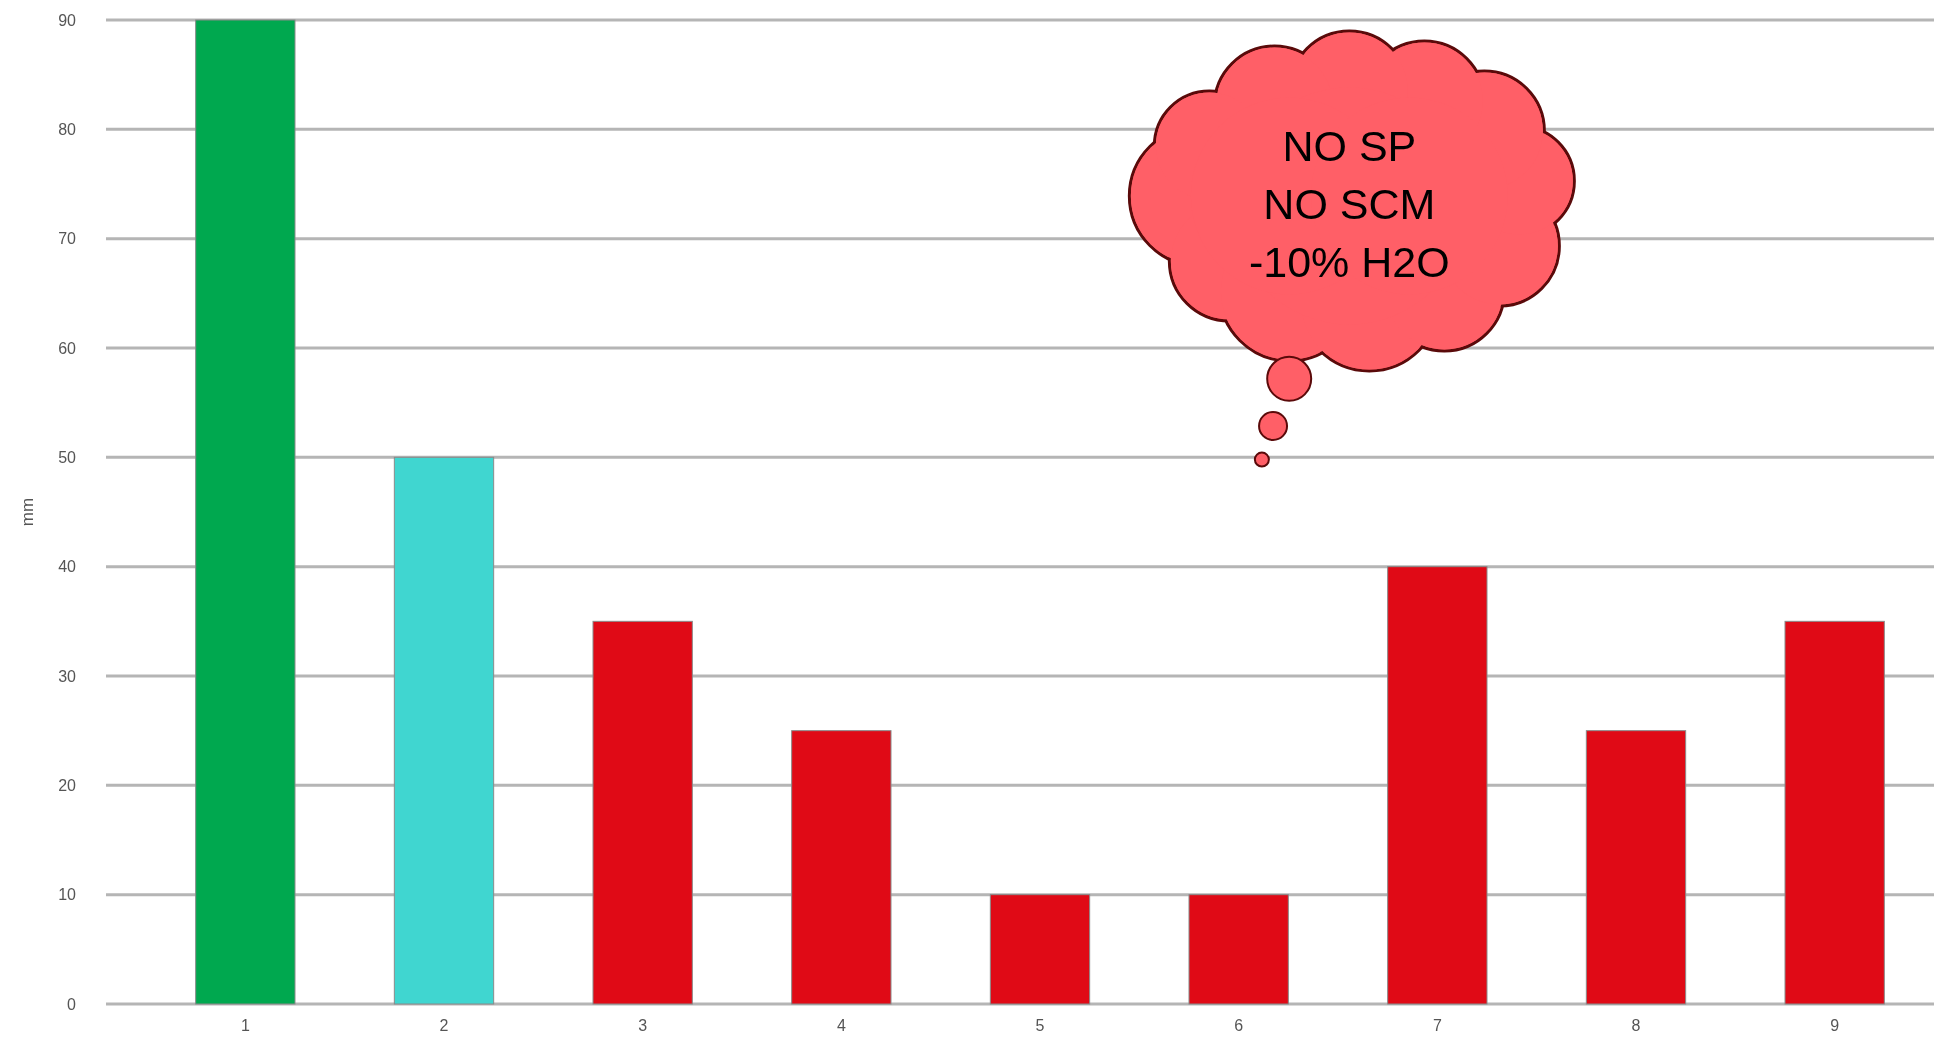  Describe the element at coordinates (1349, 204) in the screenshot. I see `annotation: NO SCM` at that location.